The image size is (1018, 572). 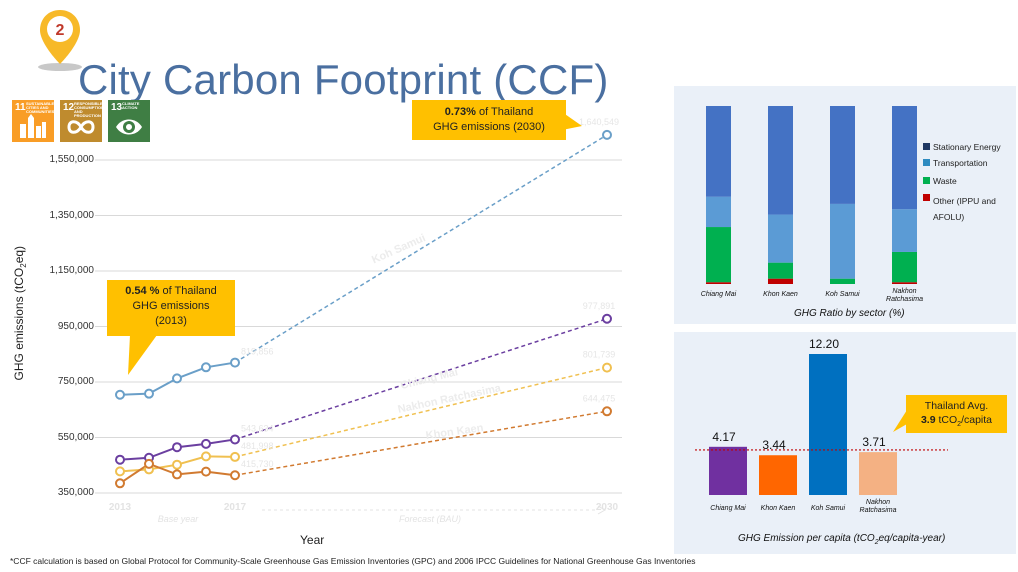 What do you see at coordinates (117, 107) in the screenshot?
I see `sdg-number: 13` at bounding box center [117, 107].